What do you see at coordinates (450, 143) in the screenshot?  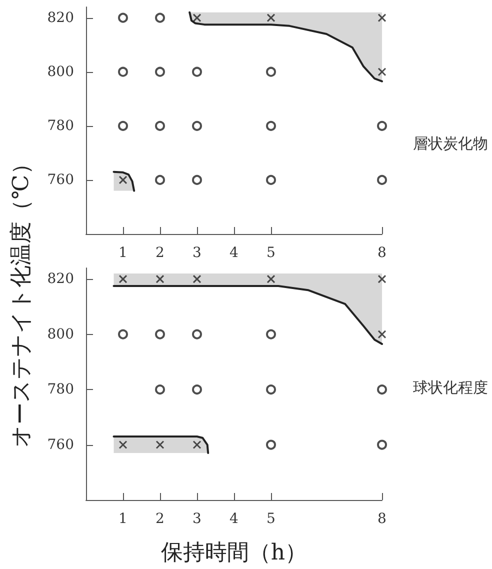 I see `text: 層状炭化物` at bounding box center [450, 143].